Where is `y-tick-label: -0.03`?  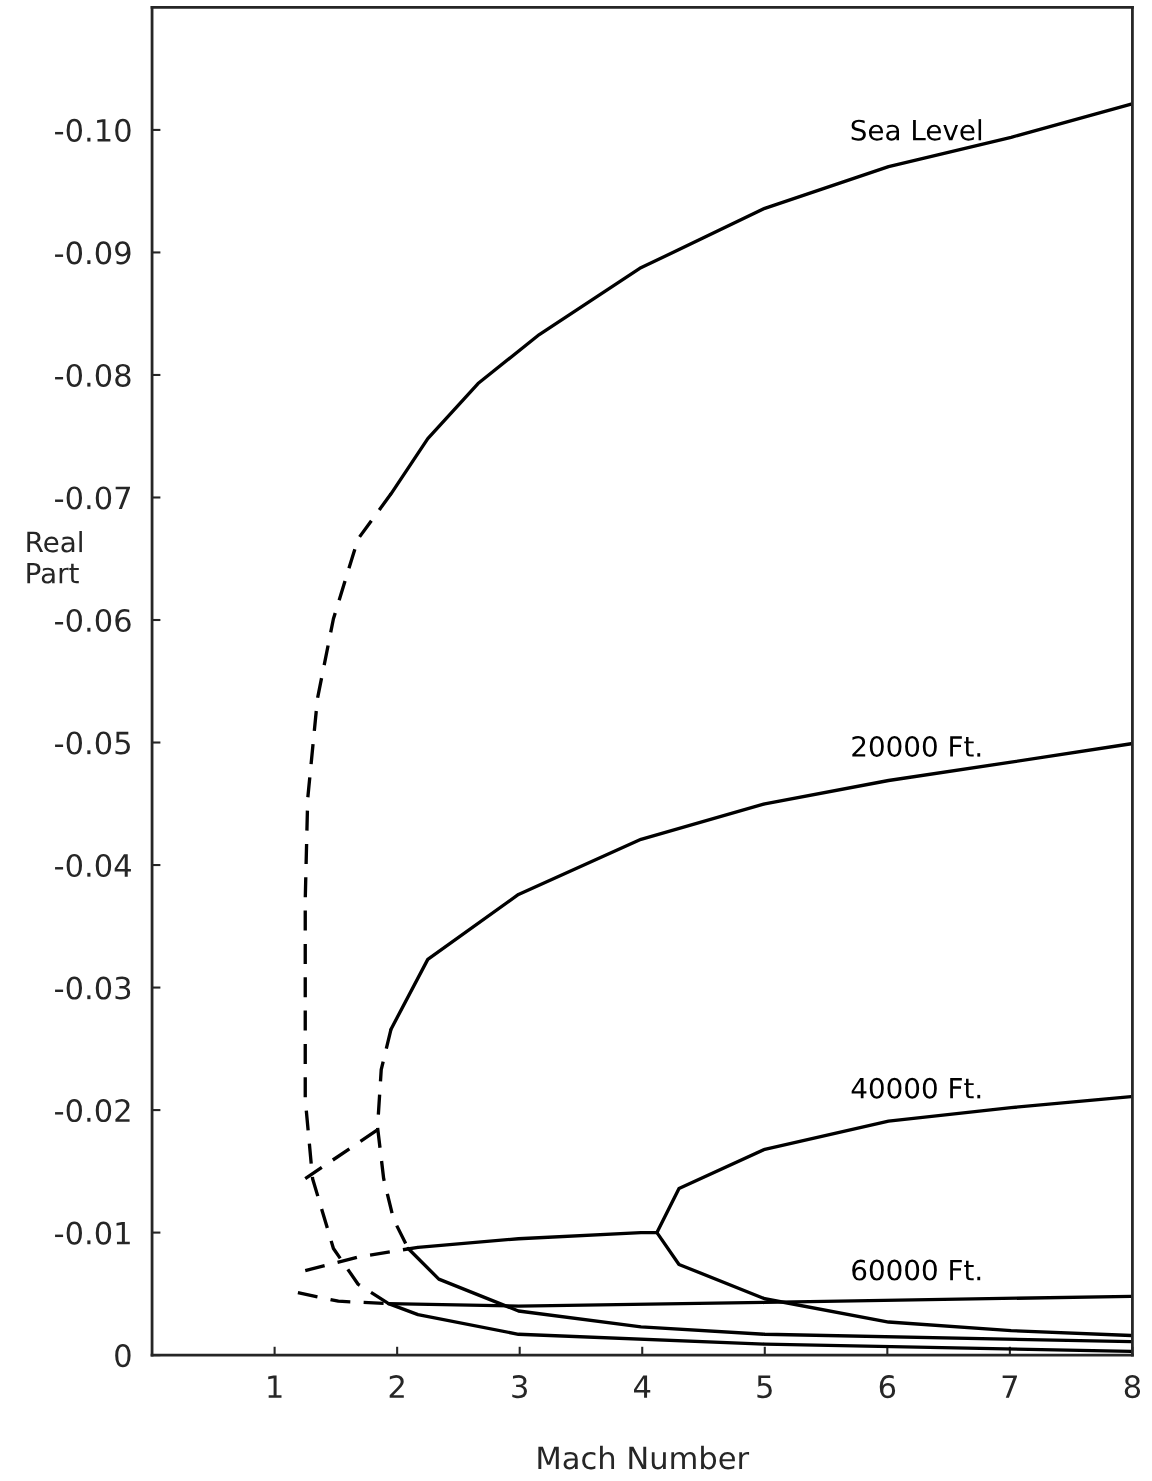 y-tick-label: -0.03 is located at coordinates (93, 988).